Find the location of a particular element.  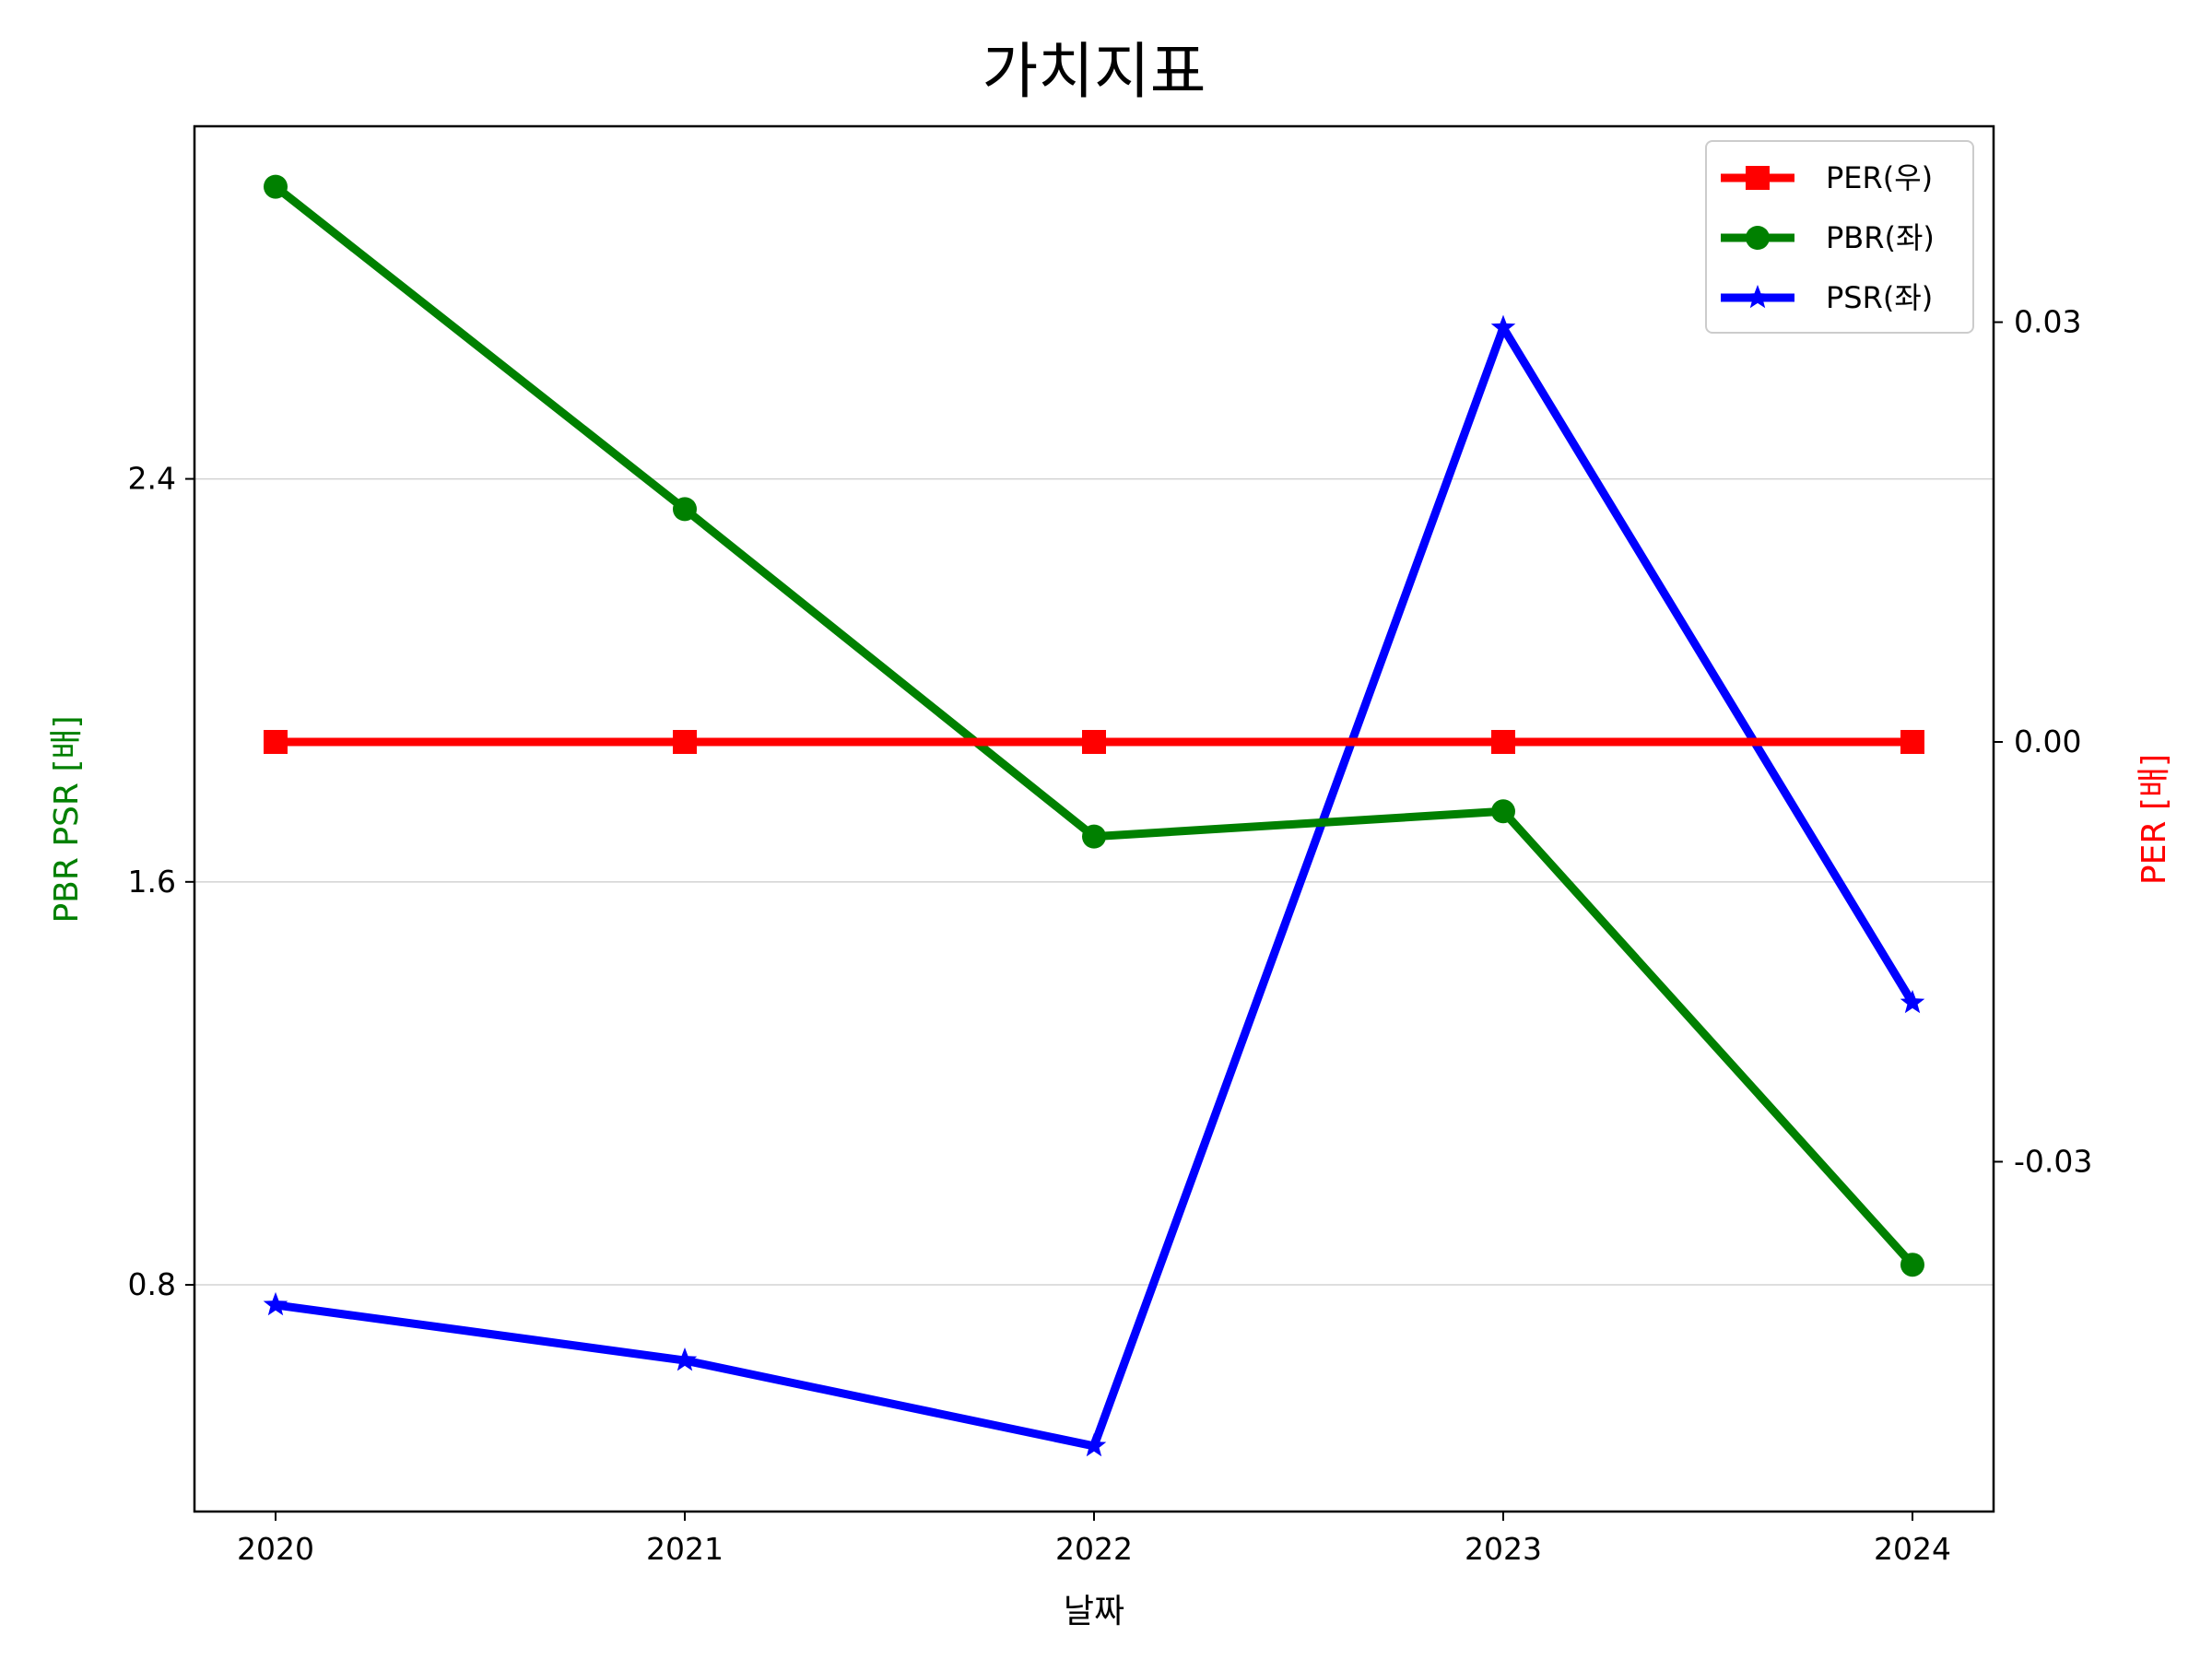

legend-label-2: PSR(좌) is located at coordinates (1879, 297).